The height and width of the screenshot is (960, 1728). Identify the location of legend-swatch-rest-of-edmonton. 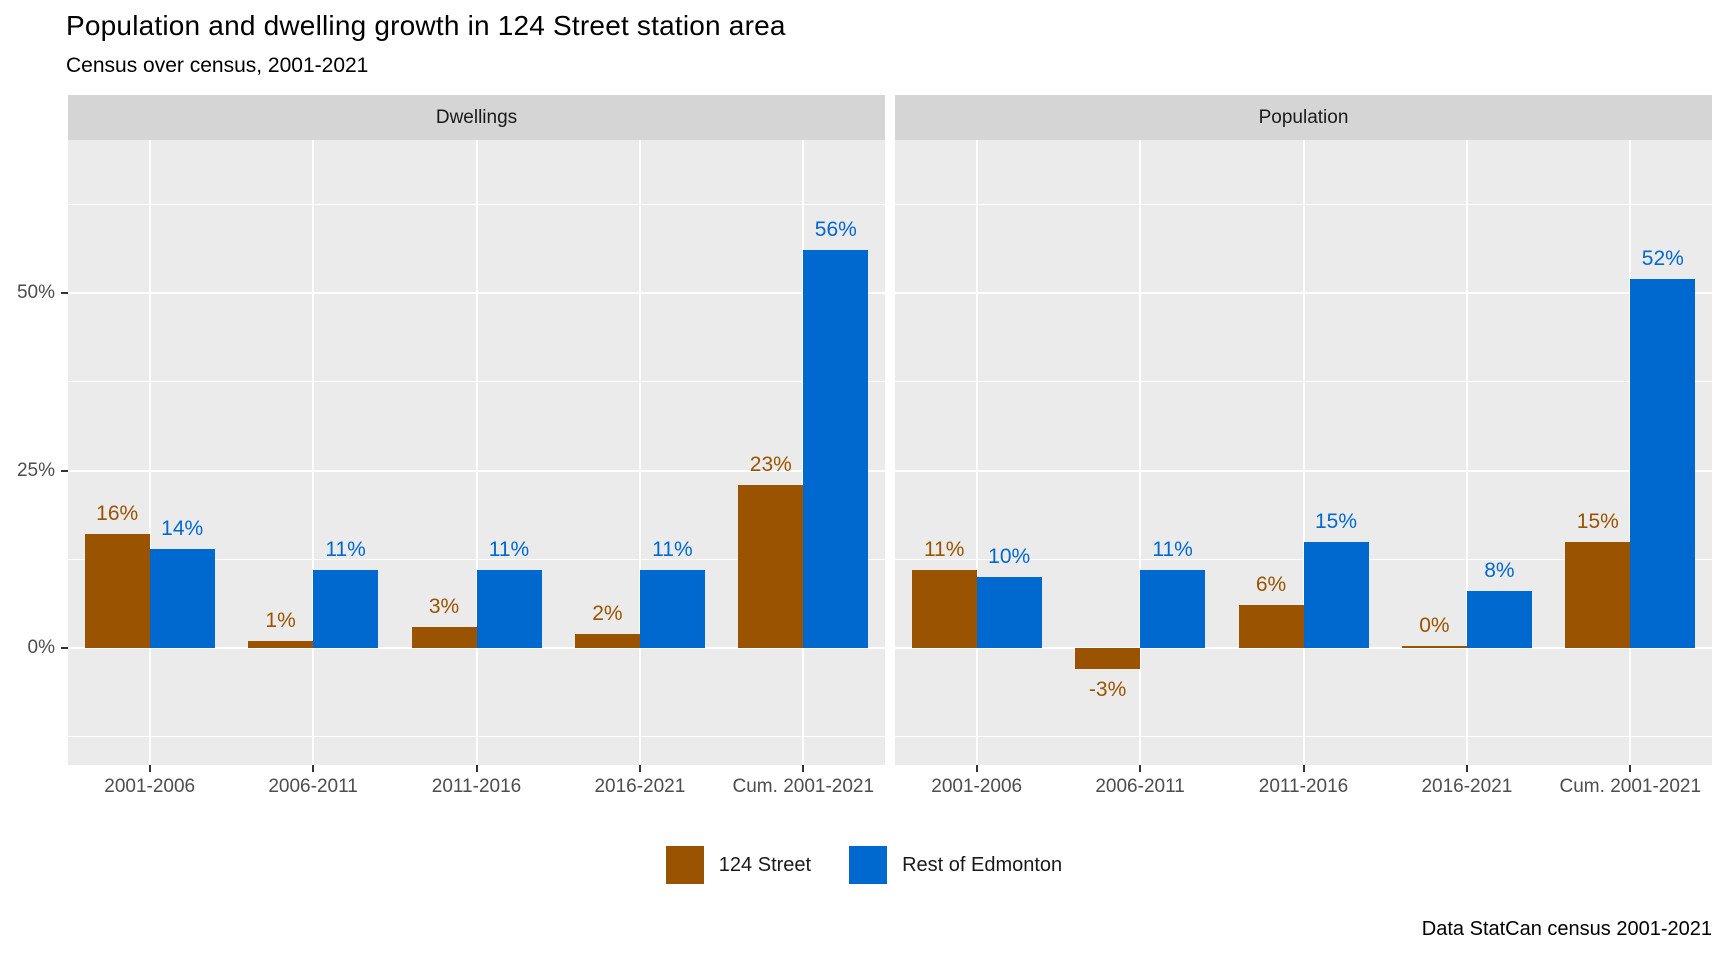
(868, 865).